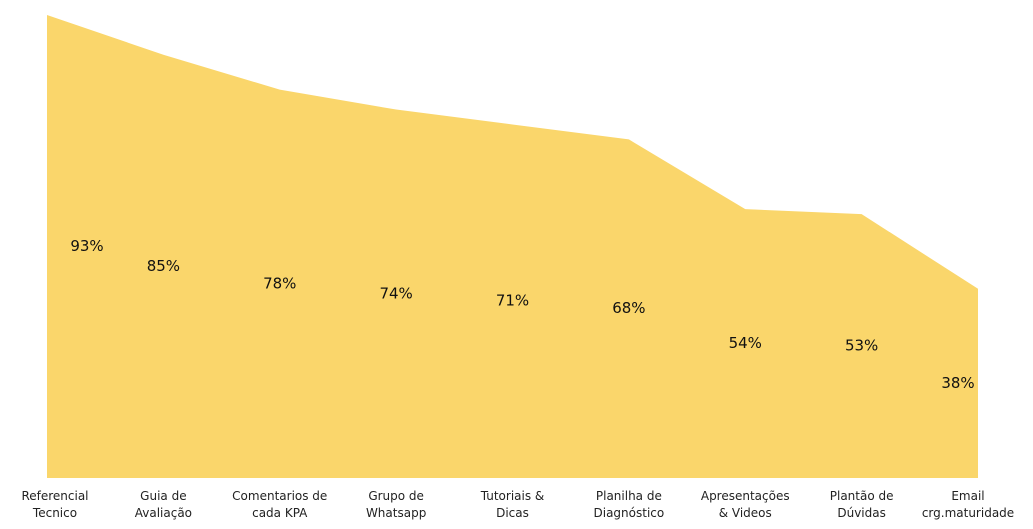 This screenshot has height=529, width=1033. I want to click on x-tick-label: Referencial Tecnico, so click(55, 504).